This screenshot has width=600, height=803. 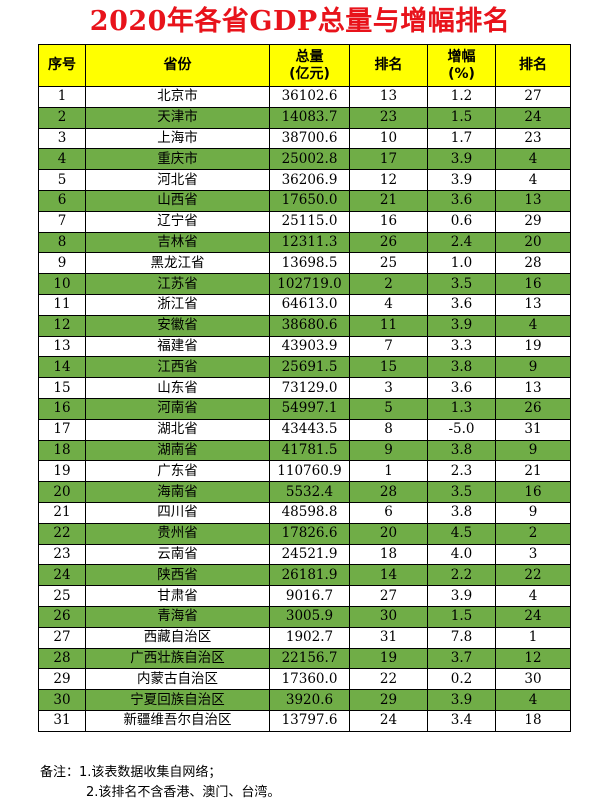 What do you see at coordinates (533, 221) in the screenshot?
I see `cell-growth-rank: 29` at bounding box center [533, 221].